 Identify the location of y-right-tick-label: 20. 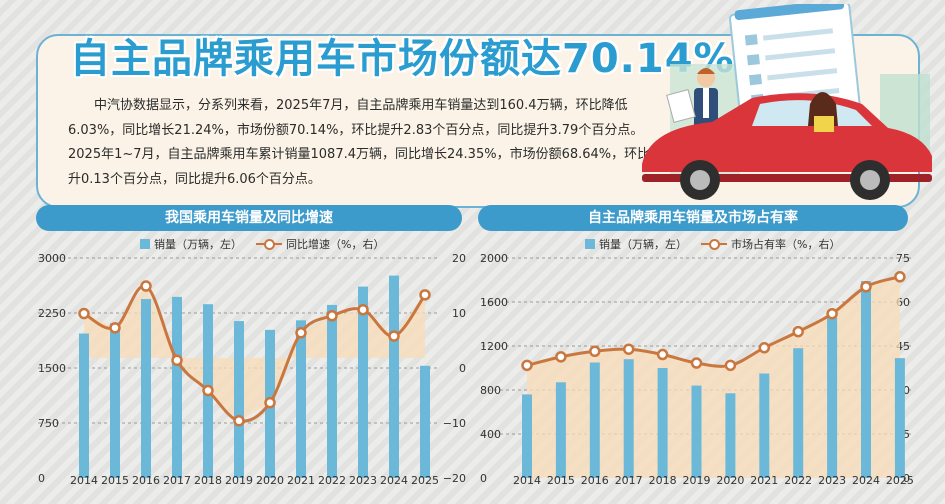
(459, 258).